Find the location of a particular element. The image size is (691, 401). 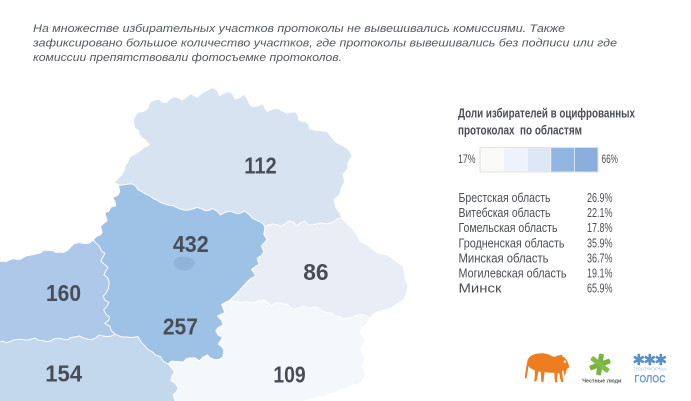

svg-text: 19.1% is located at coordinates (600, 273).